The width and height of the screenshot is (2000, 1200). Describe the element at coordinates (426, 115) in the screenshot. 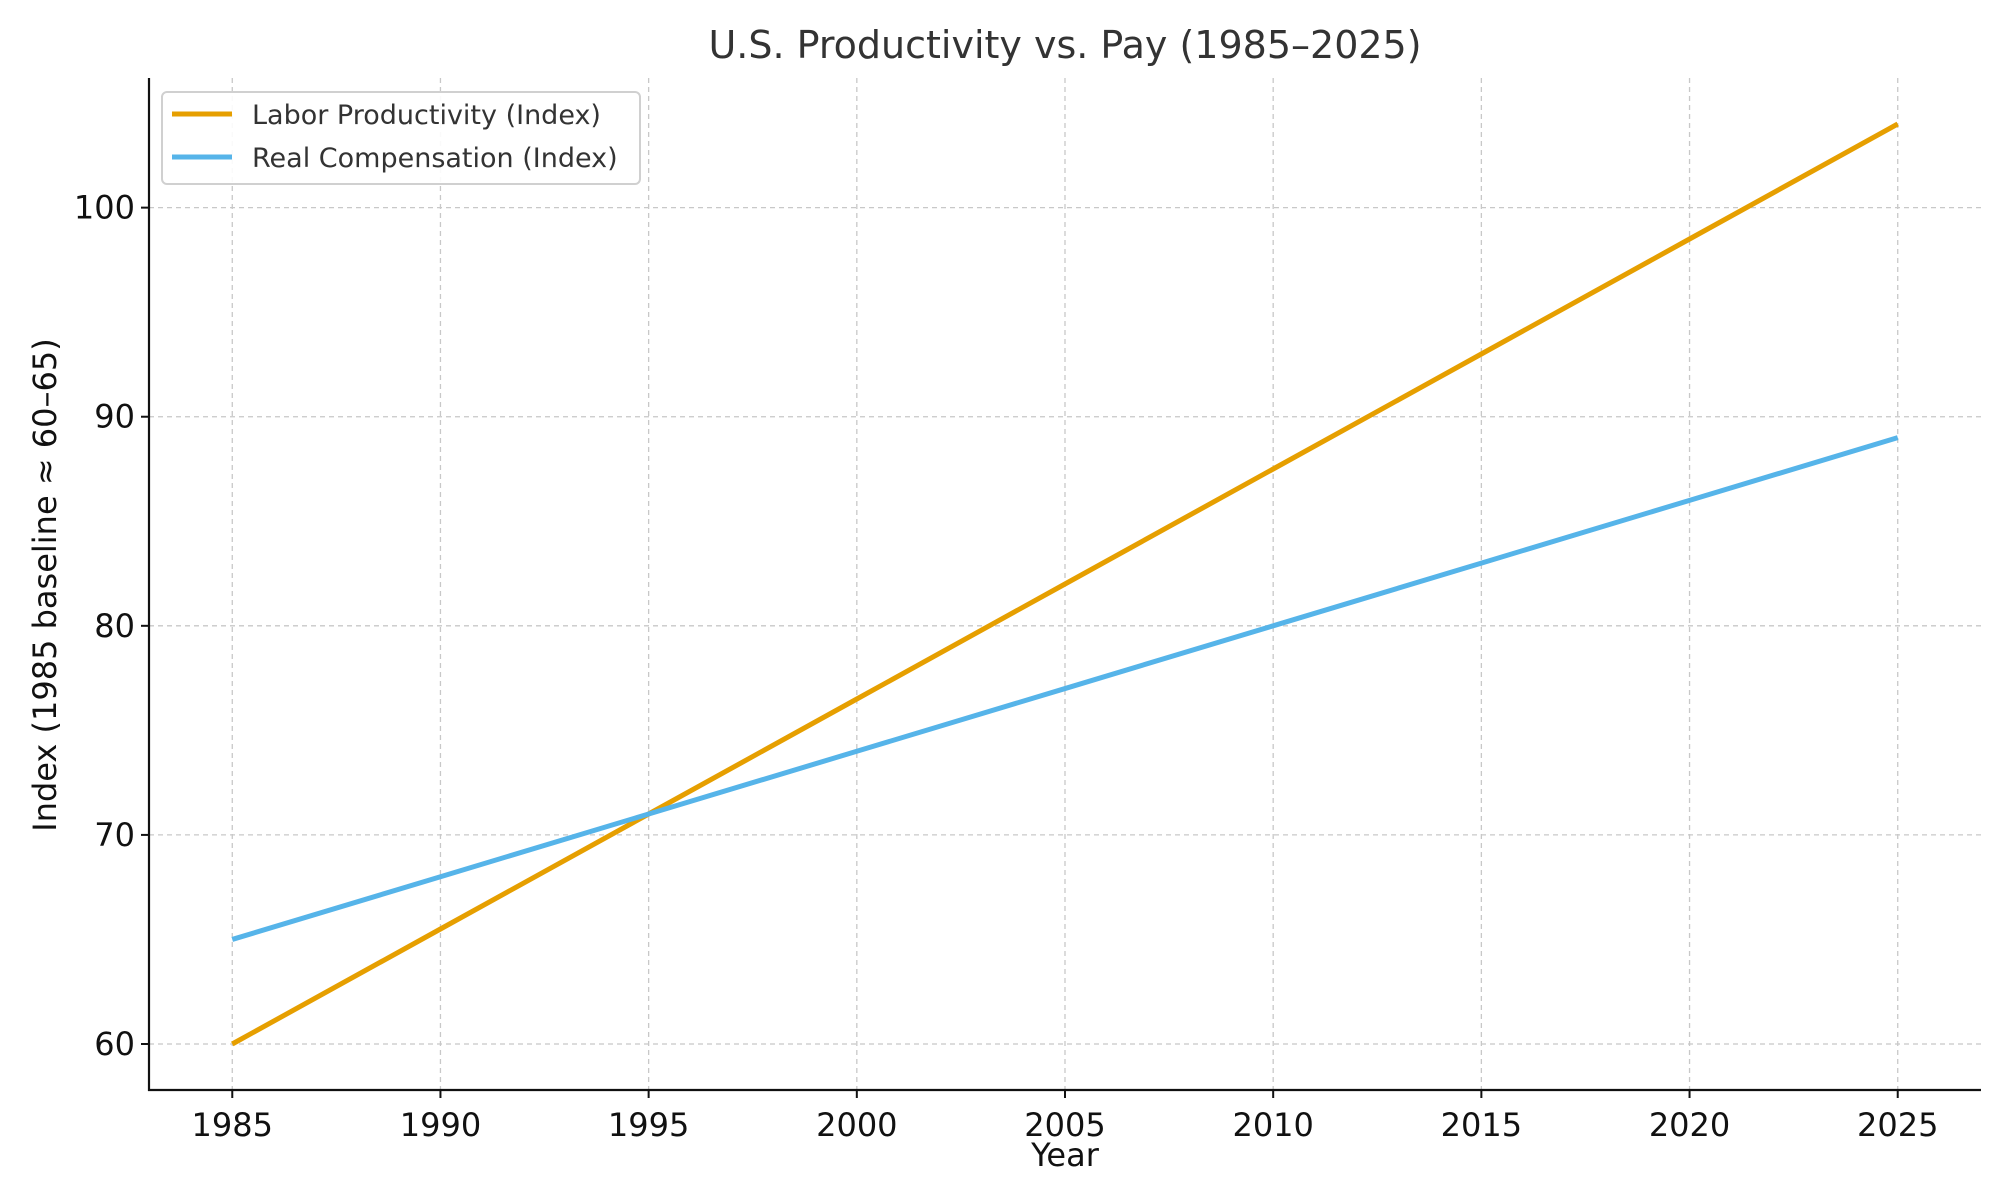

I see `legend-label-labor-productivity: Labor Productivity (Index)` at that location.